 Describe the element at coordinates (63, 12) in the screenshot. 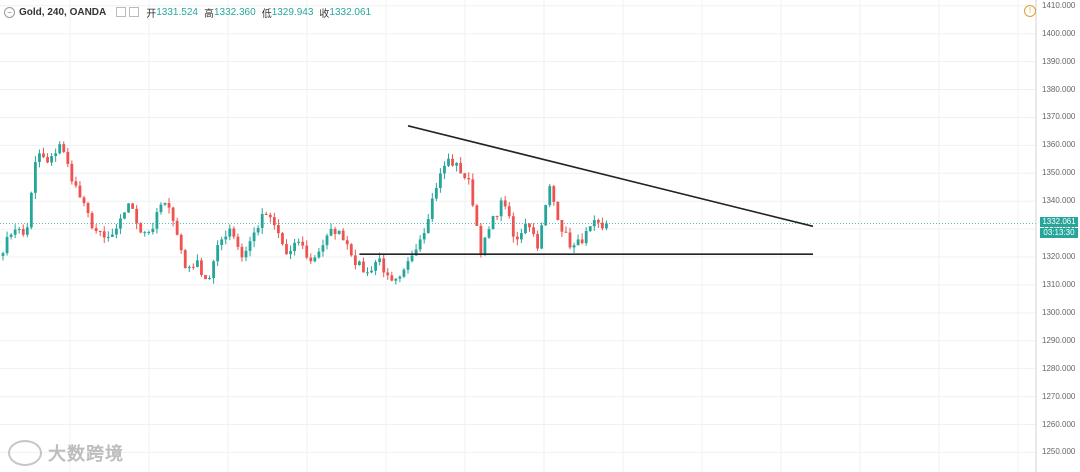

I see `symbol-title: Gold, 240, OANDA` at that location.